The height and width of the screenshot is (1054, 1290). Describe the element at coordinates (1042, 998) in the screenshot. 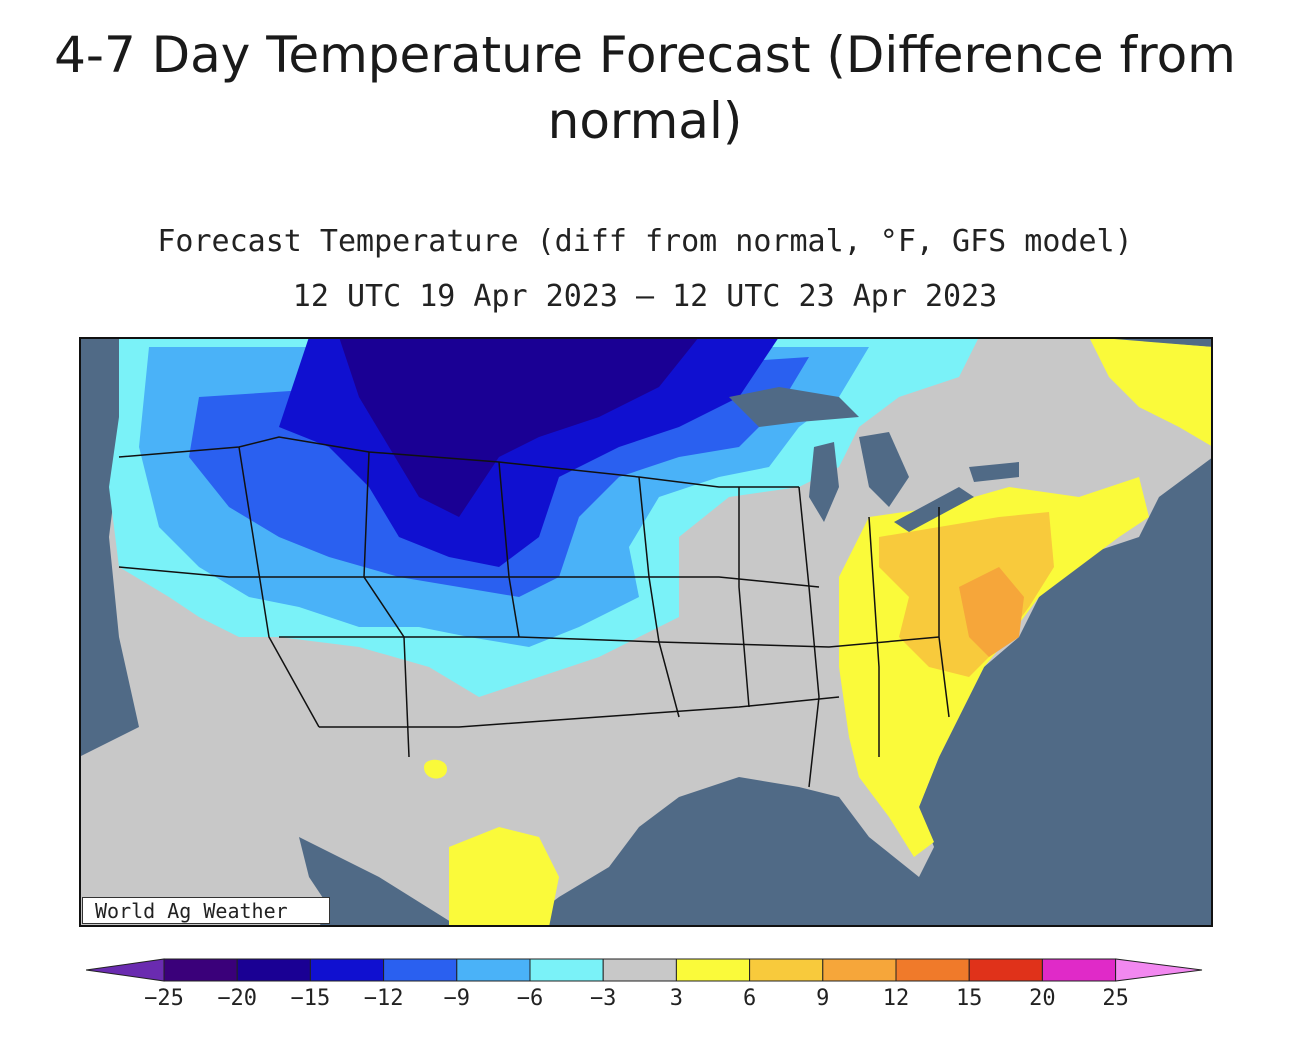

I see `legend-tick-label: 20` at that location.